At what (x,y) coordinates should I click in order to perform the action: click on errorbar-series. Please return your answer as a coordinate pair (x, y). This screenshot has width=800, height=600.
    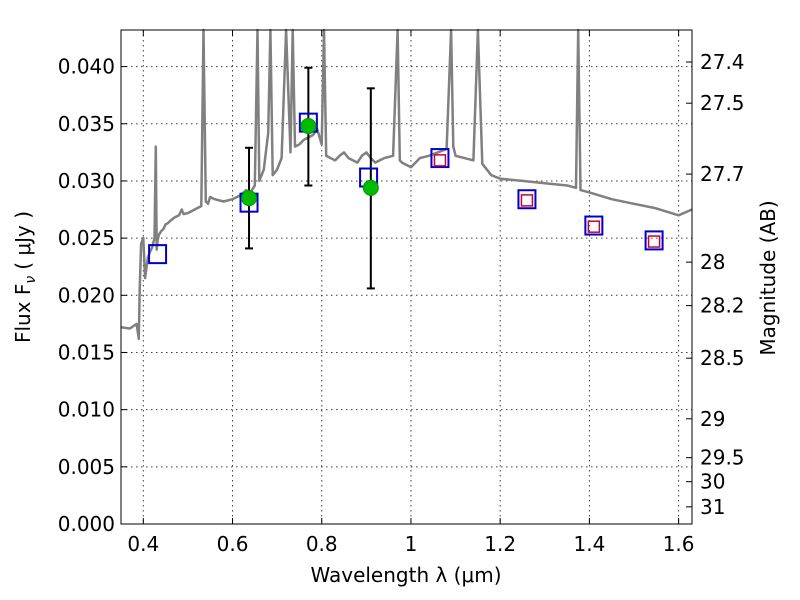
    Looking at the image, I should click on (310, 178).